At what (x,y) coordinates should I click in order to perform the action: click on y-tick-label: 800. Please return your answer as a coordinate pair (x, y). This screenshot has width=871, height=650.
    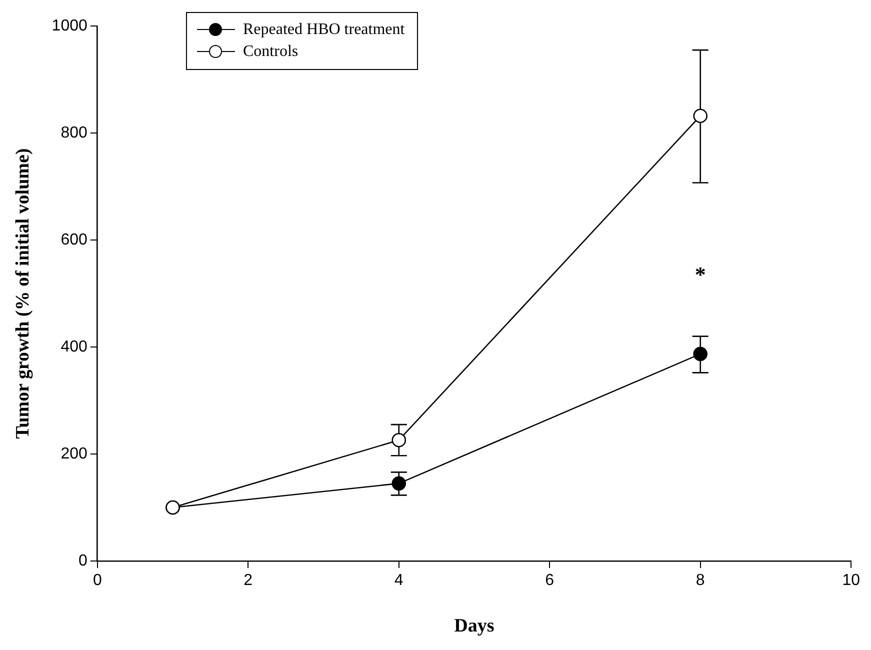
    Looking at the image, I should click on (74, 133).